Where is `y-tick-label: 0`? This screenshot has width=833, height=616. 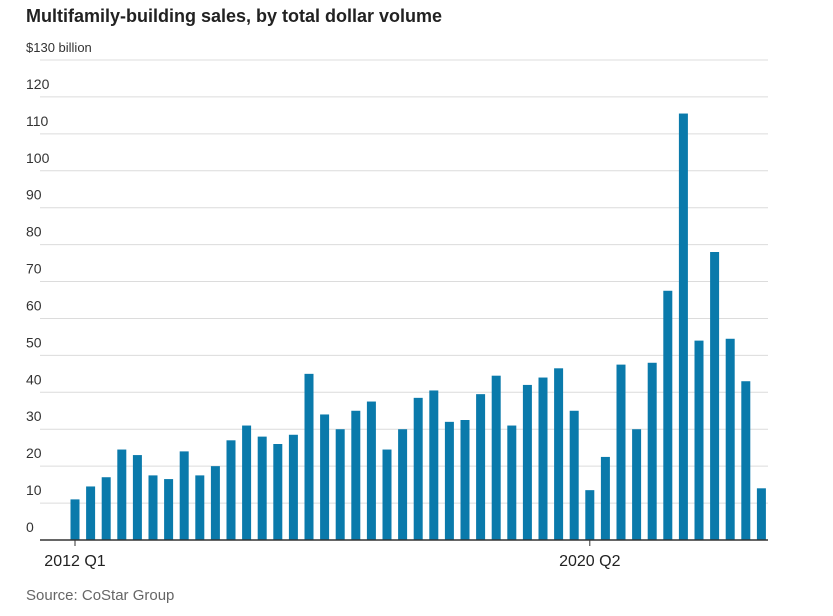
y-tick-label: 0 is located at coordinates (30, 527).